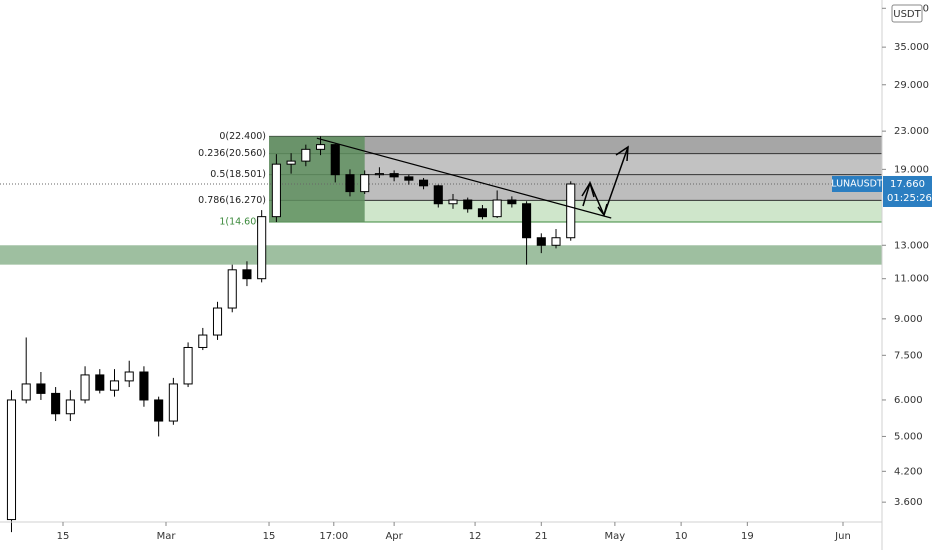 The image size is (932, 550). I want to click on y-tick-label: 5.000, so click(908, 436).